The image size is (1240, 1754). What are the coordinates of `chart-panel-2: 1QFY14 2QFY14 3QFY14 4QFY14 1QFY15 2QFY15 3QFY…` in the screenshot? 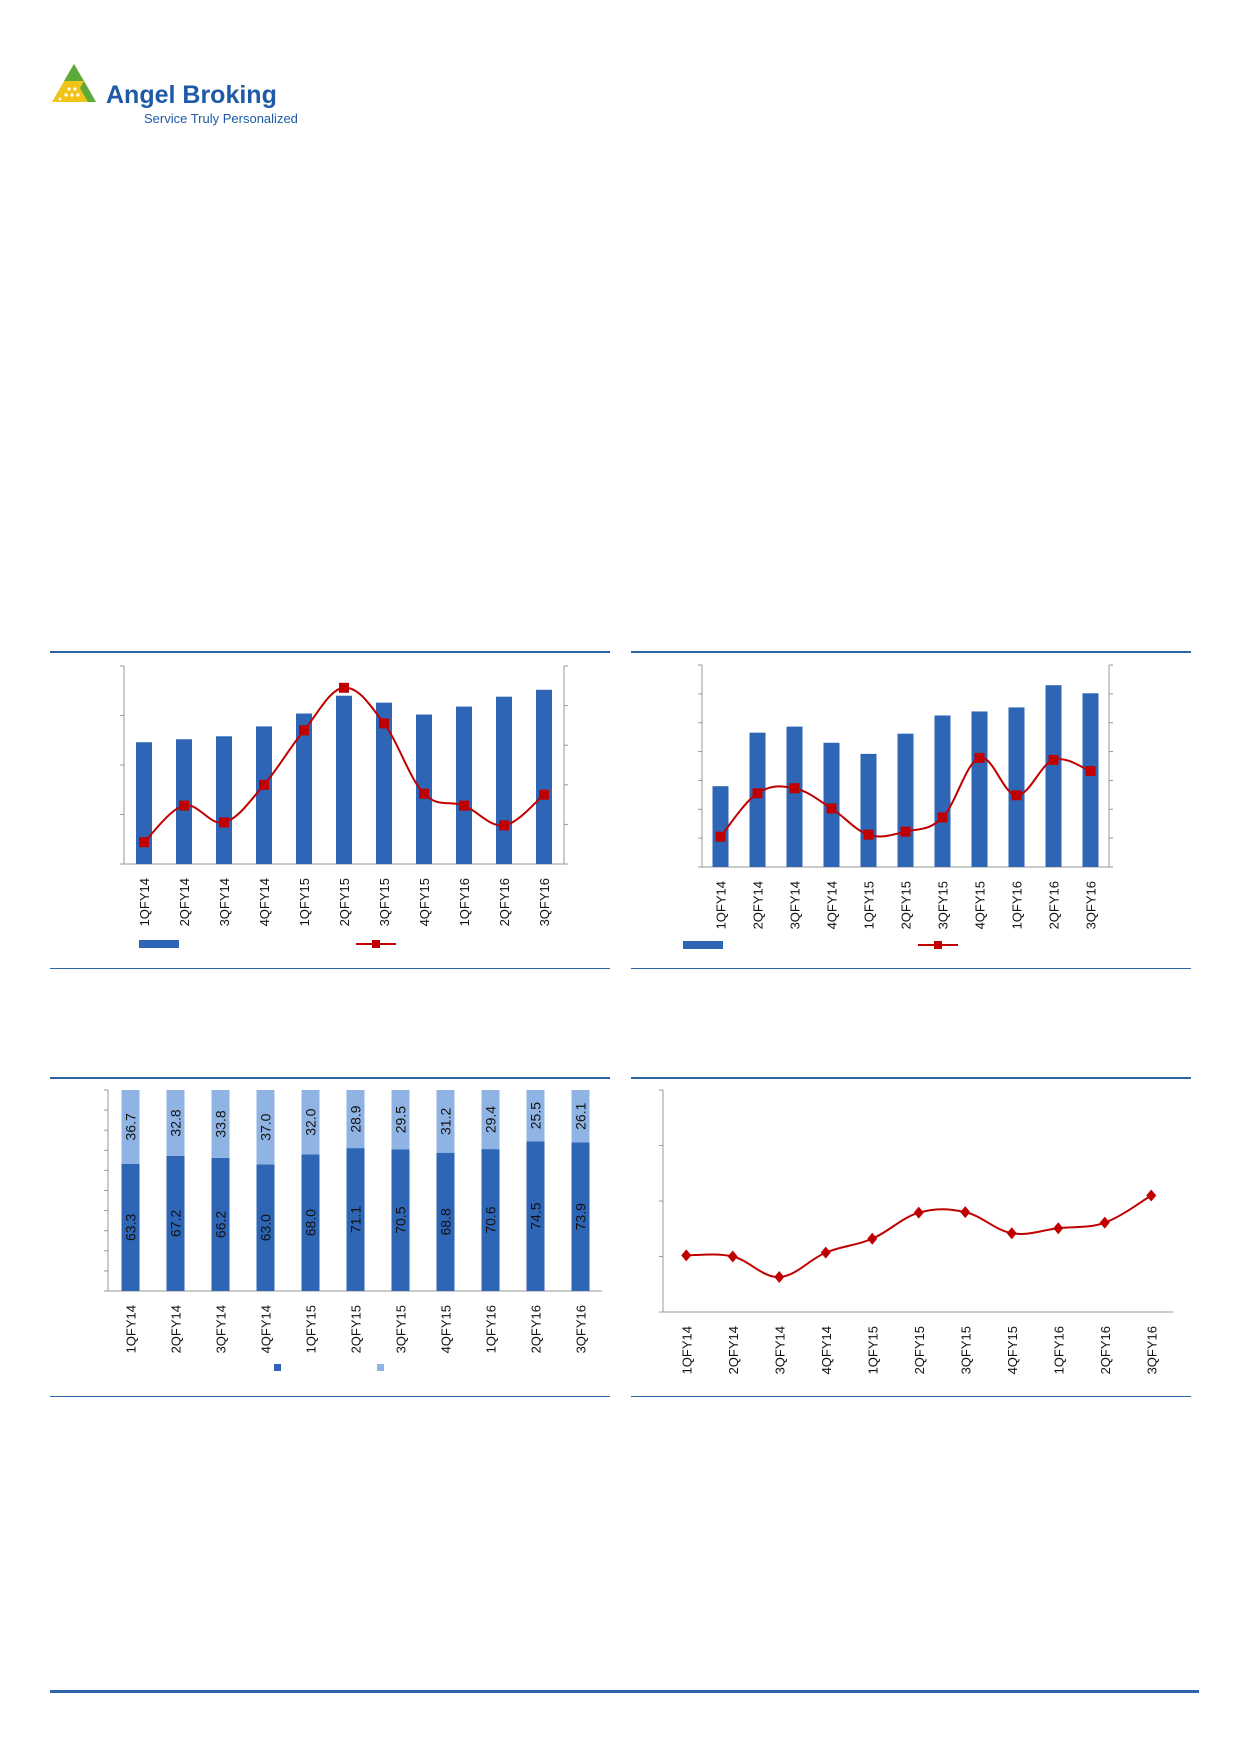 It's located at (911, 810).